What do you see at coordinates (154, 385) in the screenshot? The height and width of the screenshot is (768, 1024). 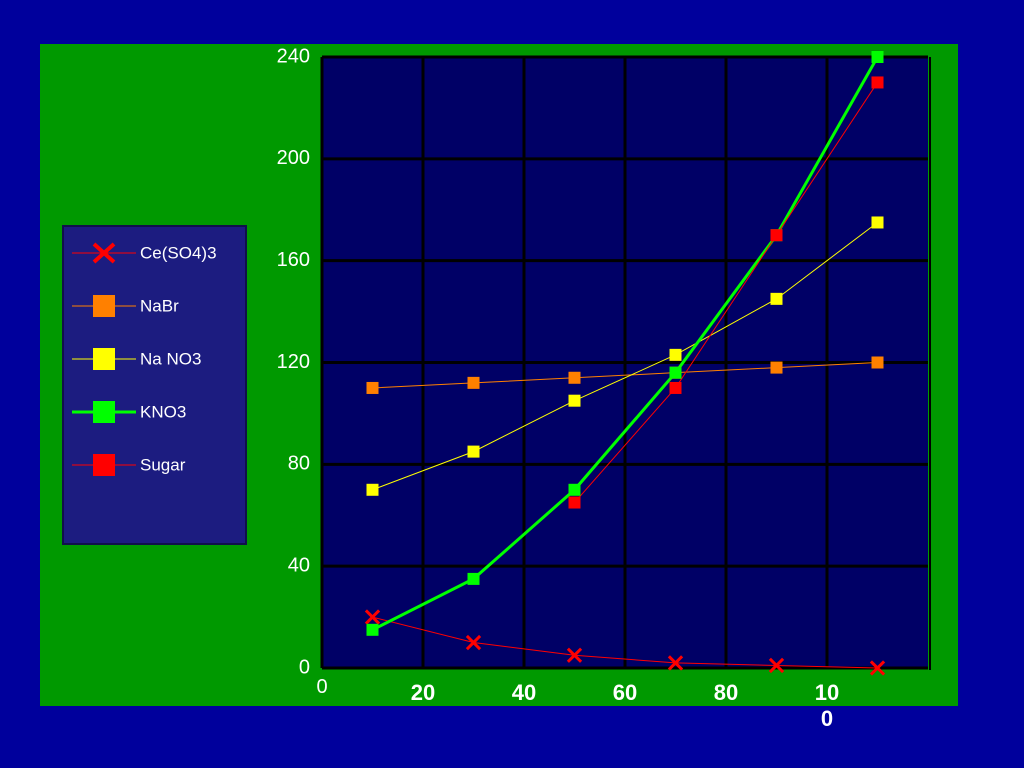 I see `legend-box` at bounding box center [154, 385].